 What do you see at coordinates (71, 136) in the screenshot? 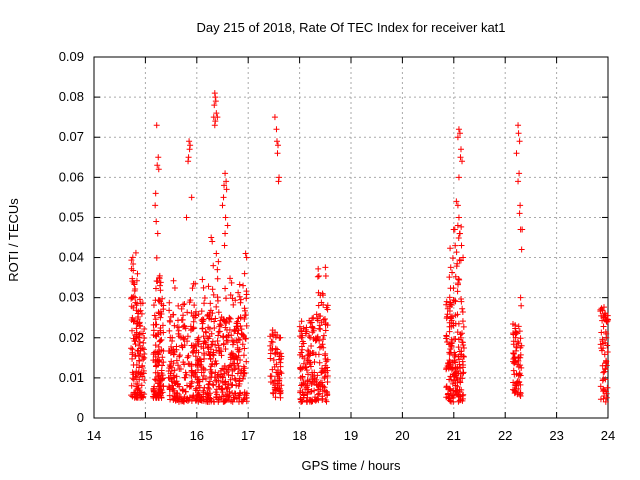
I see `y-tick-label: 0.07` at bounding box center [71, 136].